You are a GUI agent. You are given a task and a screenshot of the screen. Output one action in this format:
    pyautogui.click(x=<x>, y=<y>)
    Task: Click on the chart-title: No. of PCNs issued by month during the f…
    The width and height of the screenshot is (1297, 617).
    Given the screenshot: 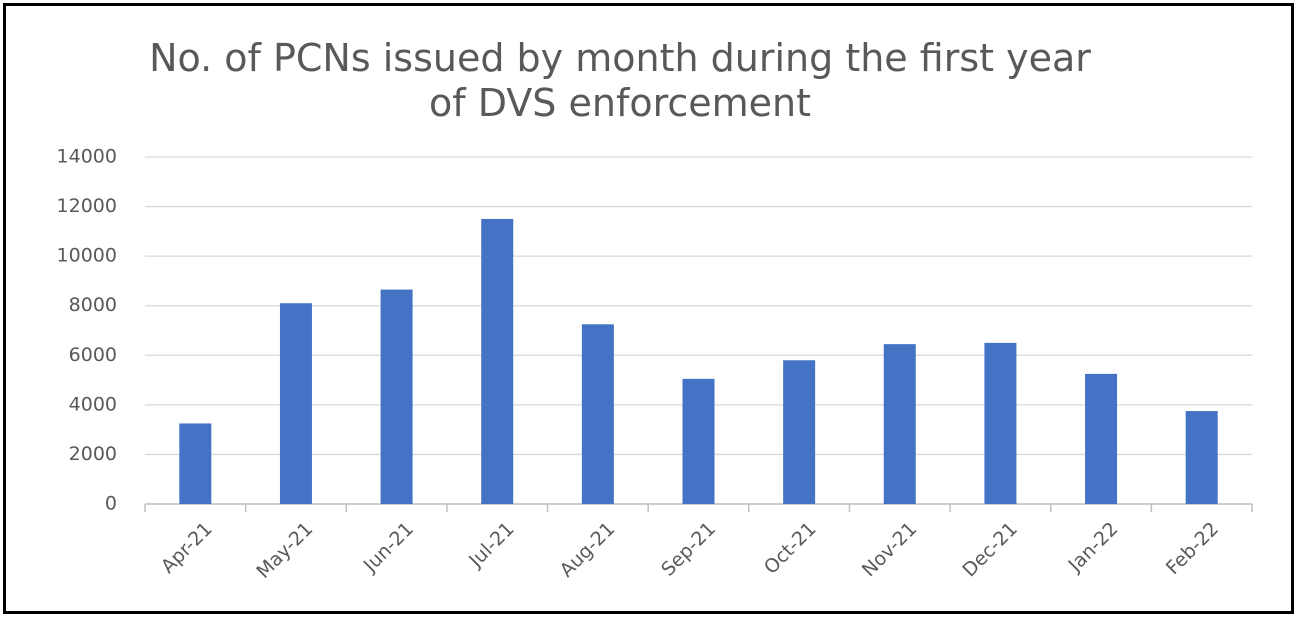 What is the action you would take?
    pyautogui.click(x=620, y=80)
    